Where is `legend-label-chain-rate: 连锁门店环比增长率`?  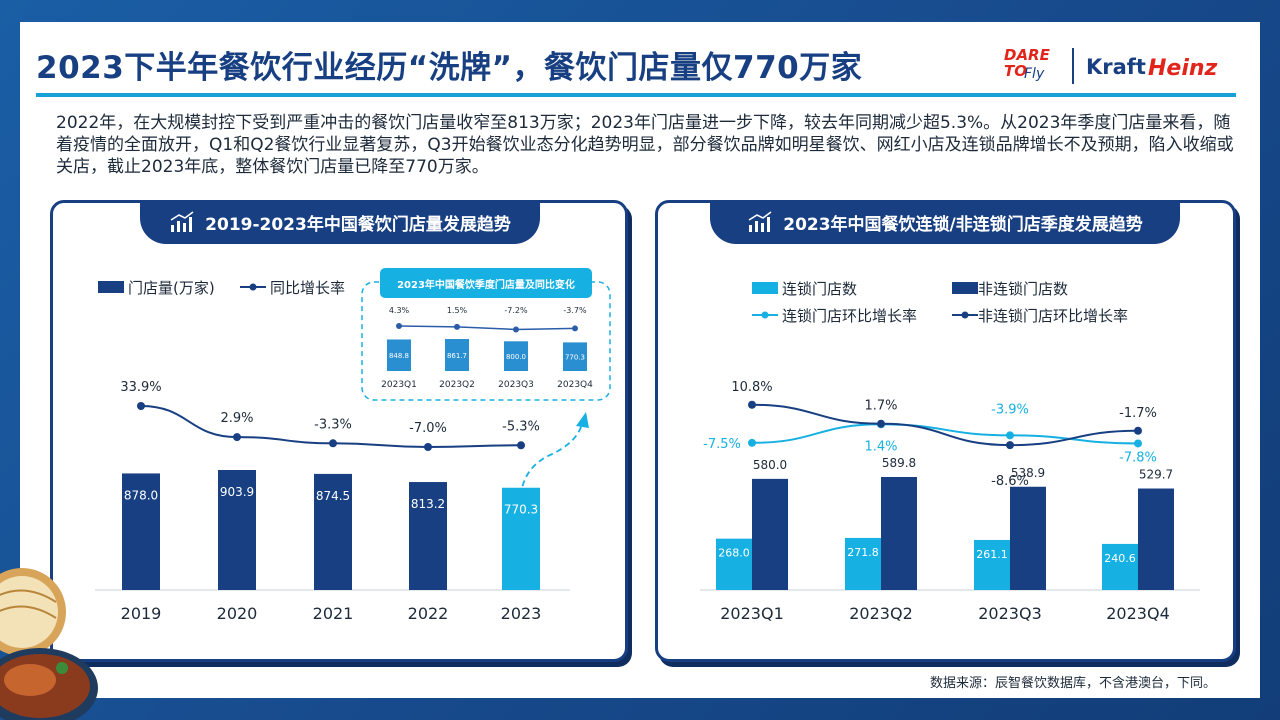 legend-label-chain-rate: 连锁门店环比增长率 is located at coordinates (849, 316).